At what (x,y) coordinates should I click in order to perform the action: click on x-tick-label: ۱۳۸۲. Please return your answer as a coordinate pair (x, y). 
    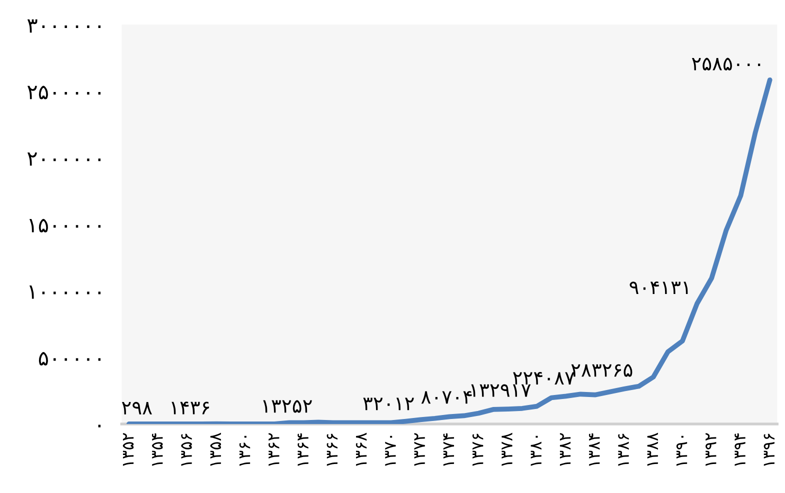
    Looking at the image, I should click on (565, 449).